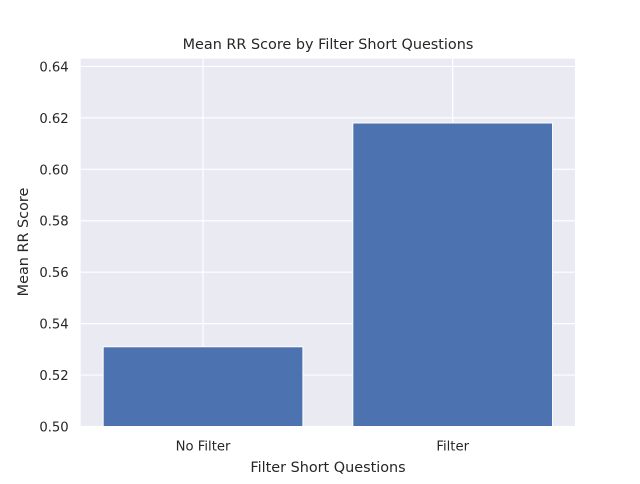  Describe the element at coordinates (53, 119) in the screenshot. I see `y-tick-label: 0.62` at that location.